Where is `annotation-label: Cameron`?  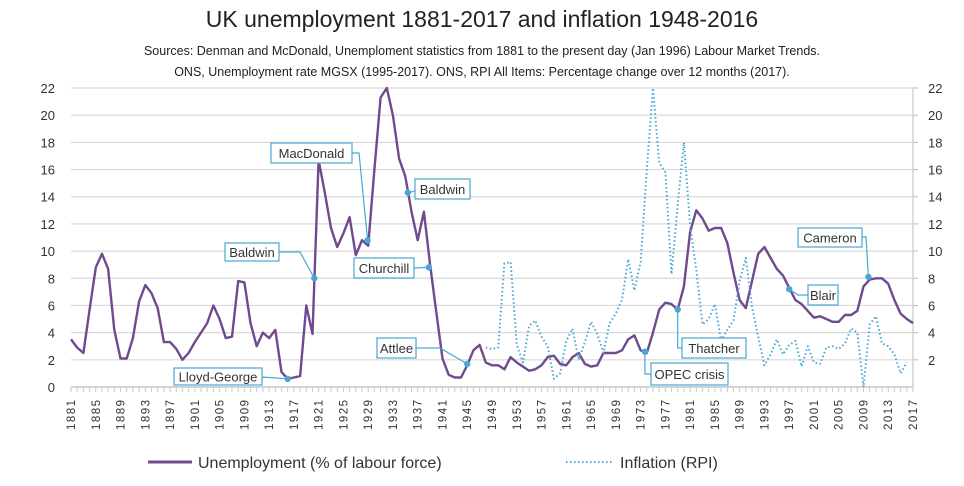
annotation-label: Cameron is located at coordinates (829, 238).